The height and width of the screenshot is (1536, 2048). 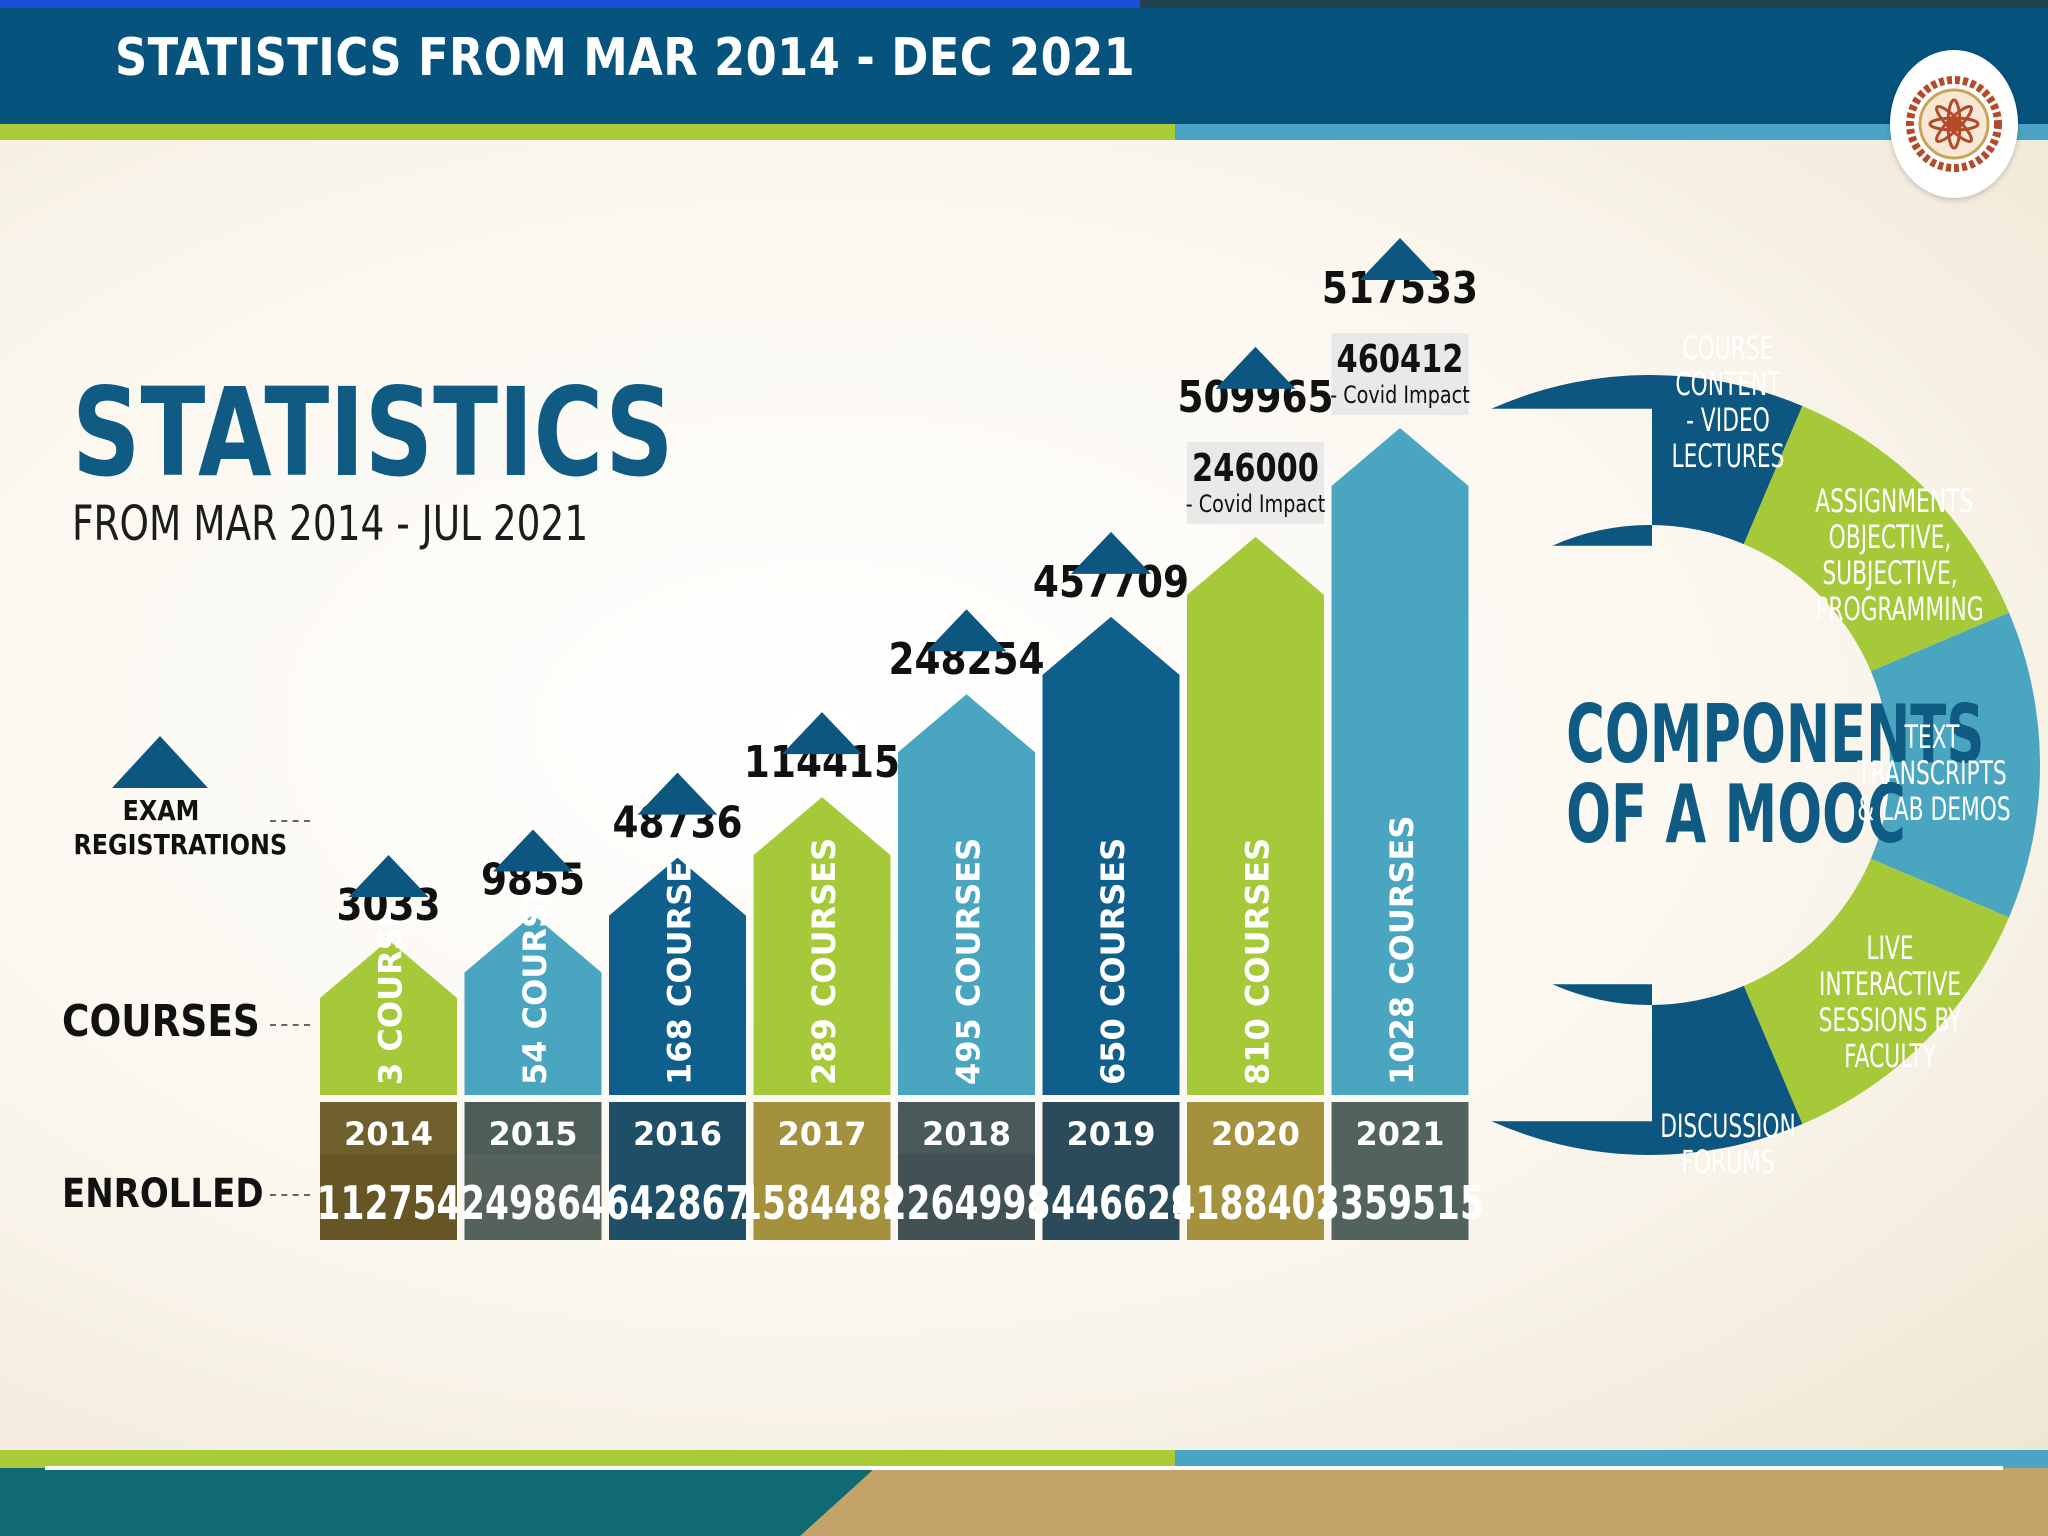 I want to click on mooc-segment-label-line: ASSIGNMENTS, so click(x=1894, y=501).